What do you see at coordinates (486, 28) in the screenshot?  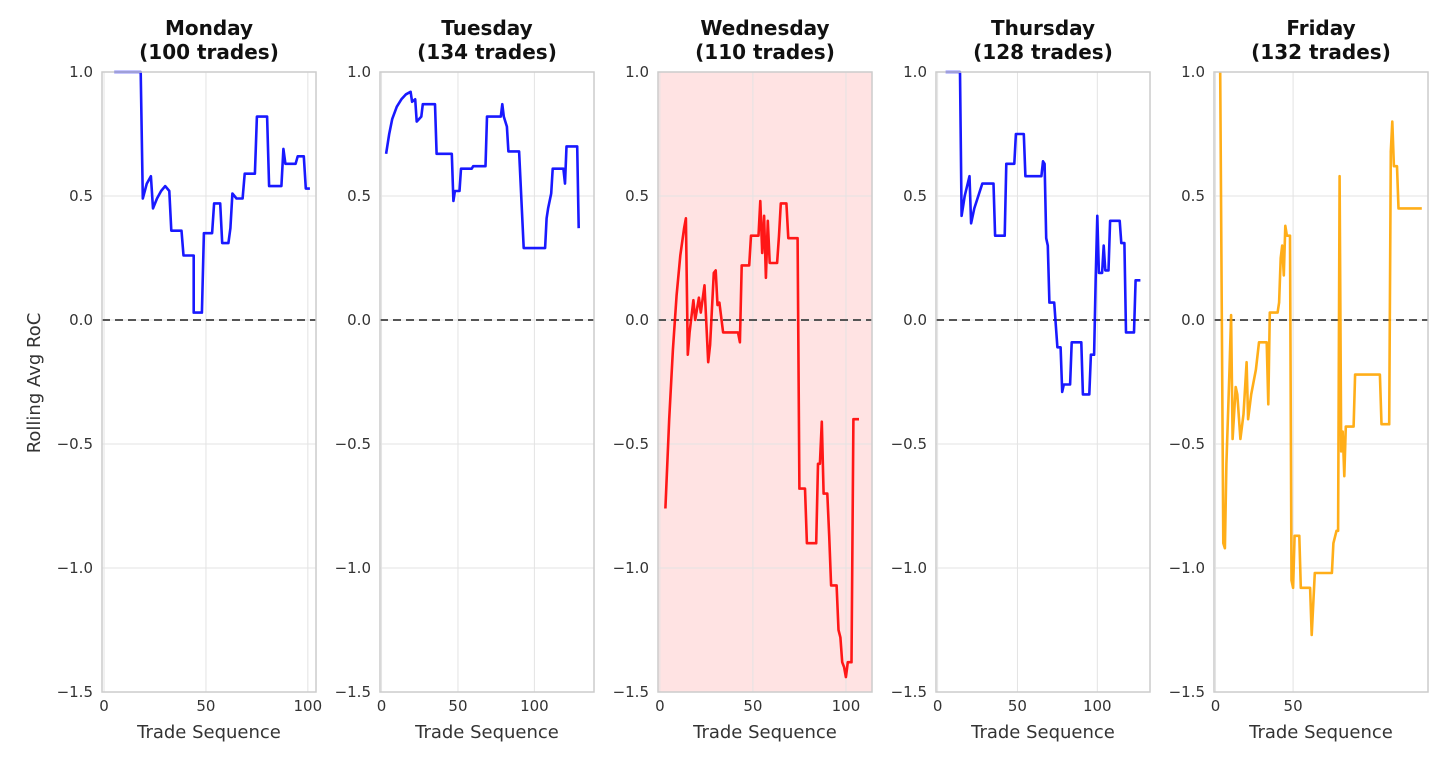 I see `panel-title: Tuesday` at bounding box center [486, 28].